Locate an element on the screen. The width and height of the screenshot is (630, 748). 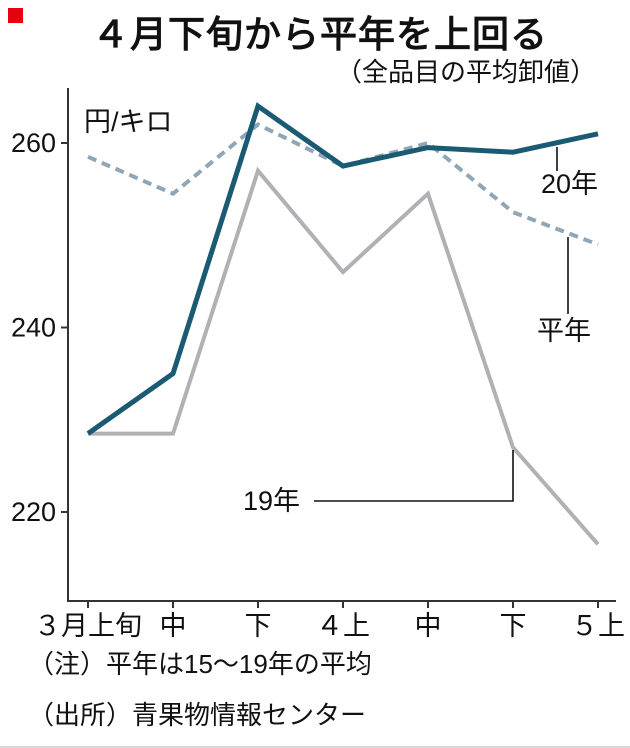
red-square-marker is located at coordinates (15, 15).